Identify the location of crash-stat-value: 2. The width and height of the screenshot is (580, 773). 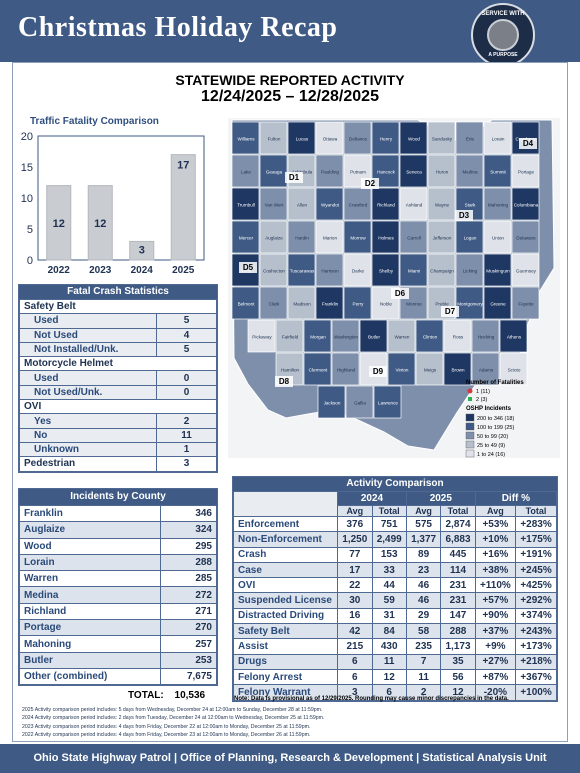
(186, 421).